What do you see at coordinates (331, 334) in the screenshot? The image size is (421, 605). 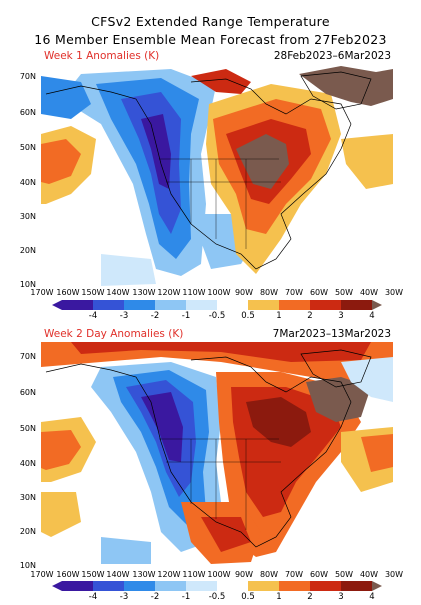 I see `panel-2-dates: 7Mar2023–13Mar2023` at bounding box center [331, 334].